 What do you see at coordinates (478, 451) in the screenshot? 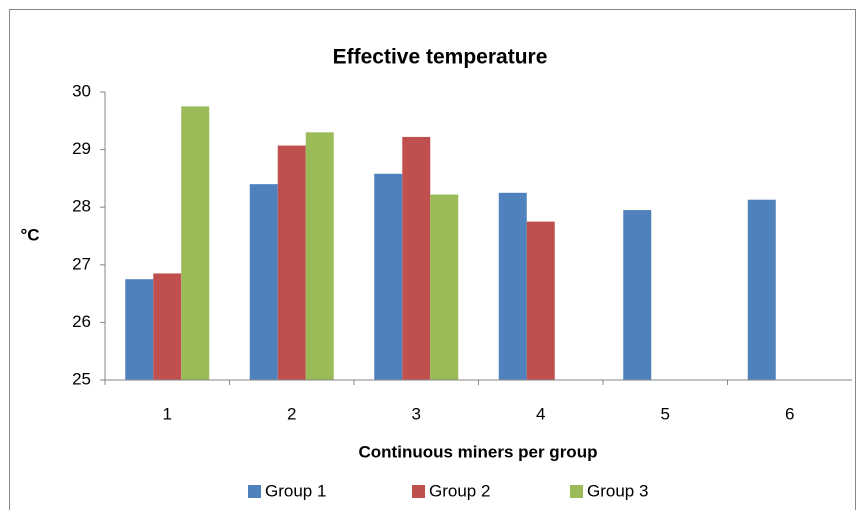
I see `x-axis-title: Continuous miners per group` at bounding box center [478, 451].